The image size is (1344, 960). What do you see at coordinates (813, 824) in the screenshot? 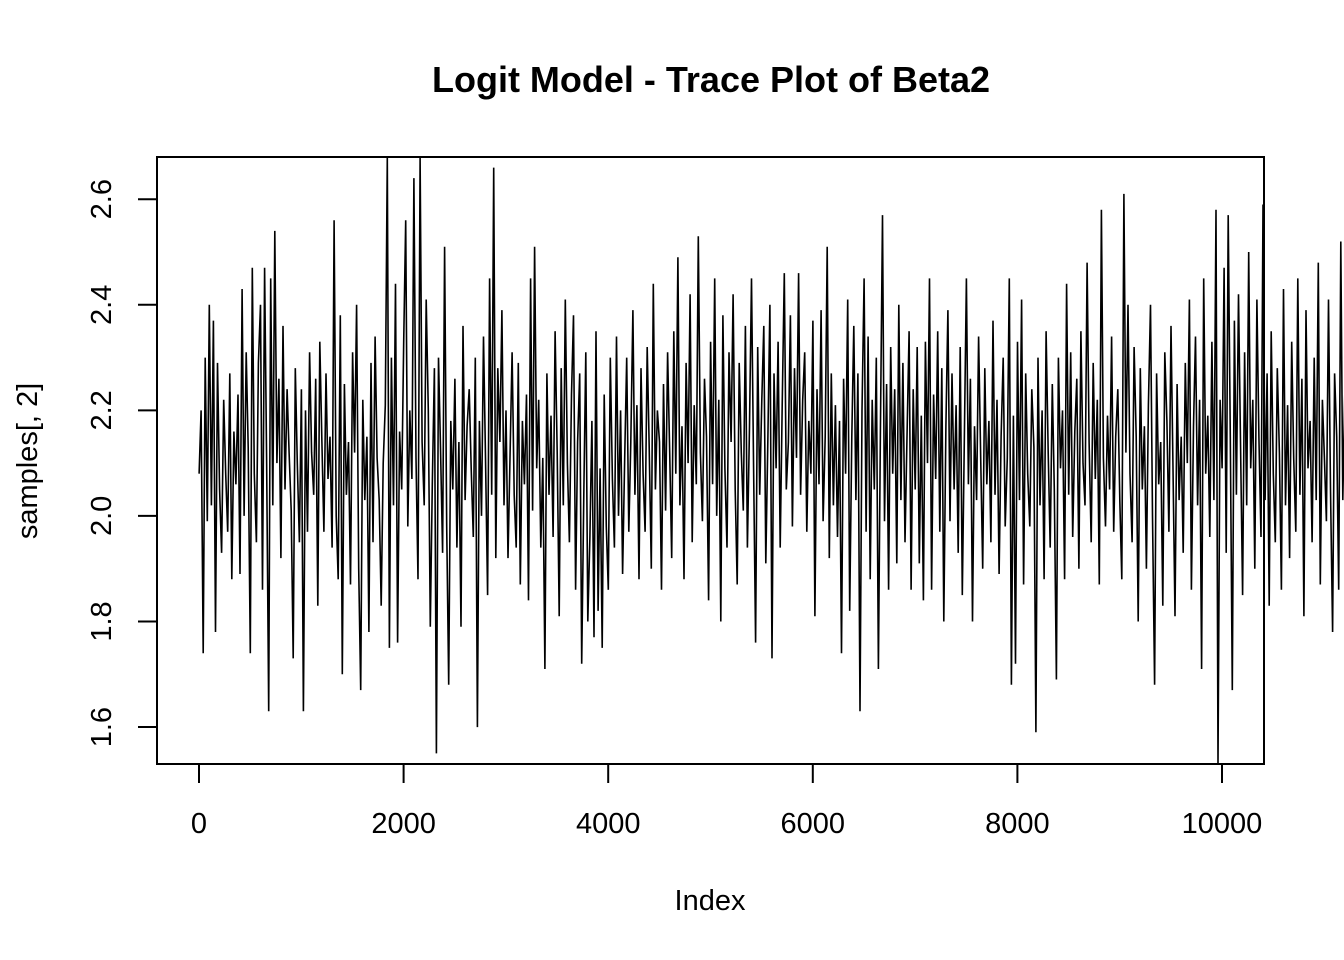
I see `x-tick-label: 6000` at bounding box center [813, 824].